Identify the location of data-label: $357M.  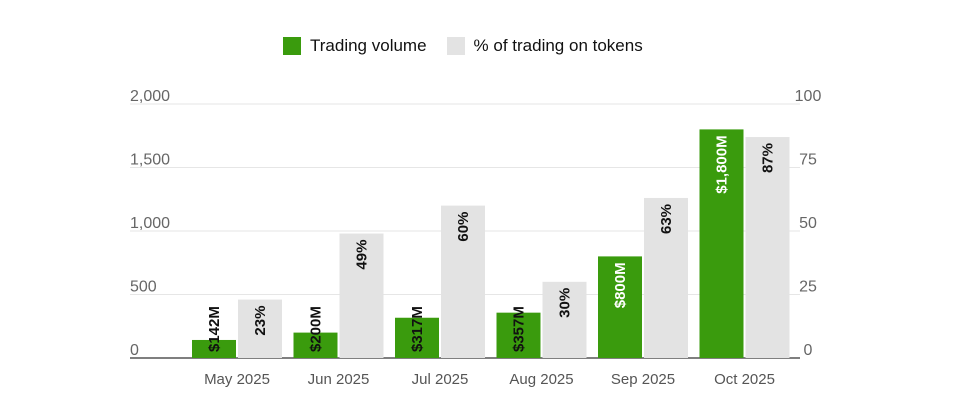
(519, 329).